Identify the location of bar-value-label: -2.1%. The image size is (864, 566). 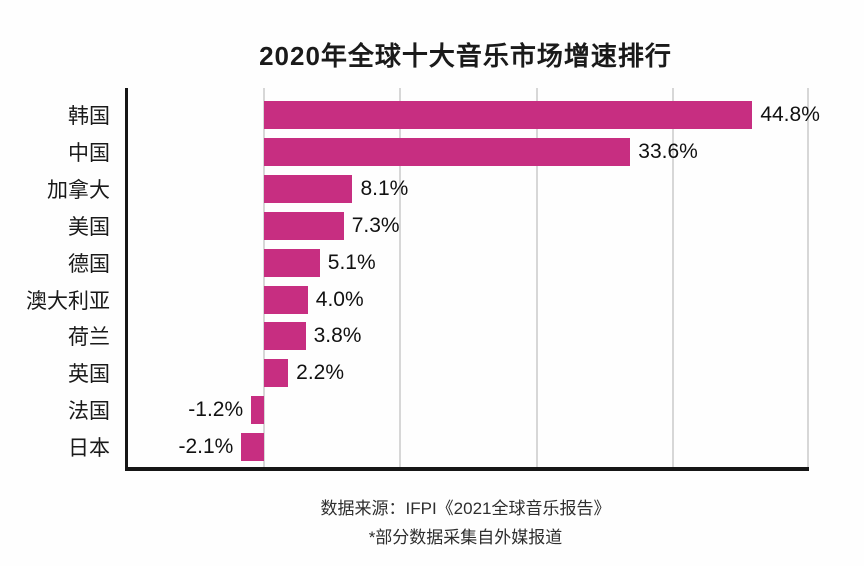
(206, 447).